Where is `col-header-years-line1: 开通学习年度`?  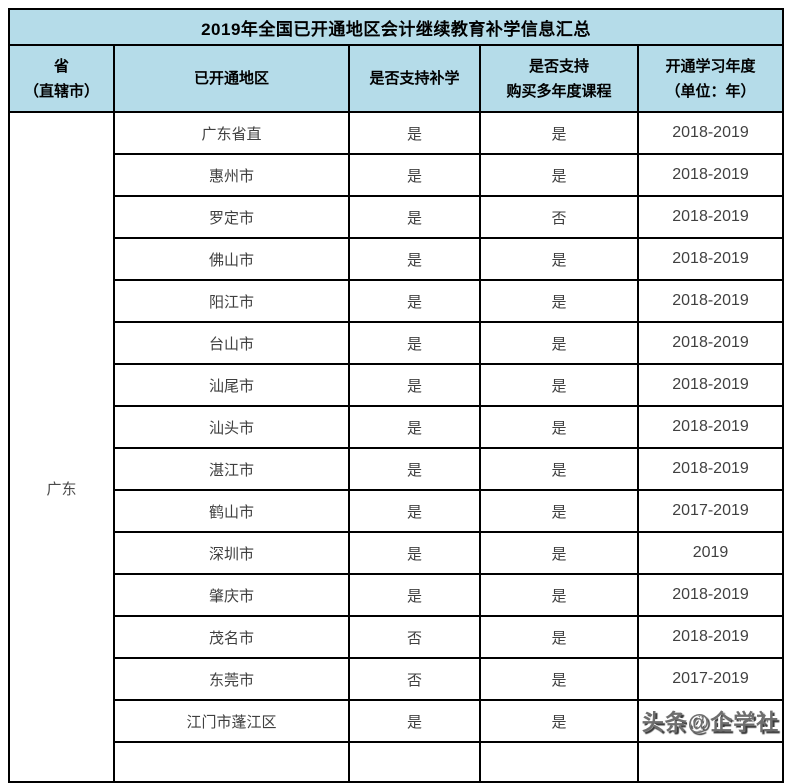 col-header-years-line1: 开通学习年度 is located at coordinates (710, 66).